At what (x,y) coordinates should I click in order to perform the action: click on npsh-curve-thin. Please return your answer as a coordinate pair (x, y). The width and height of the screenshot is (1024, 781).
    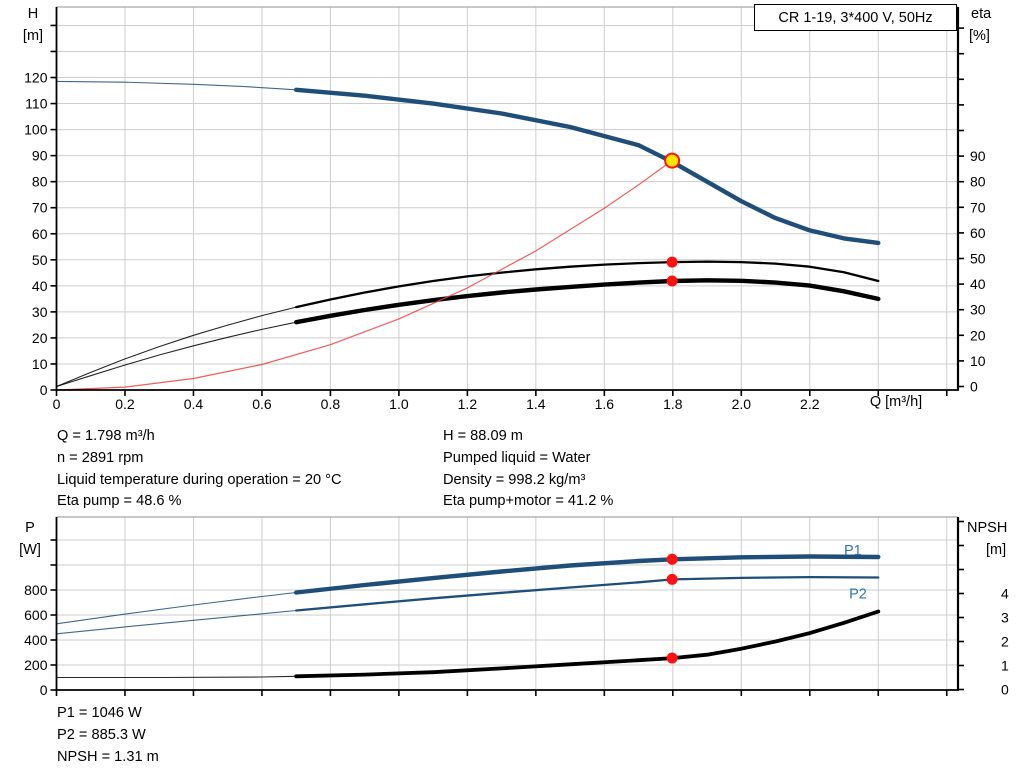
    Looking at the image, I should click on (176, 677).